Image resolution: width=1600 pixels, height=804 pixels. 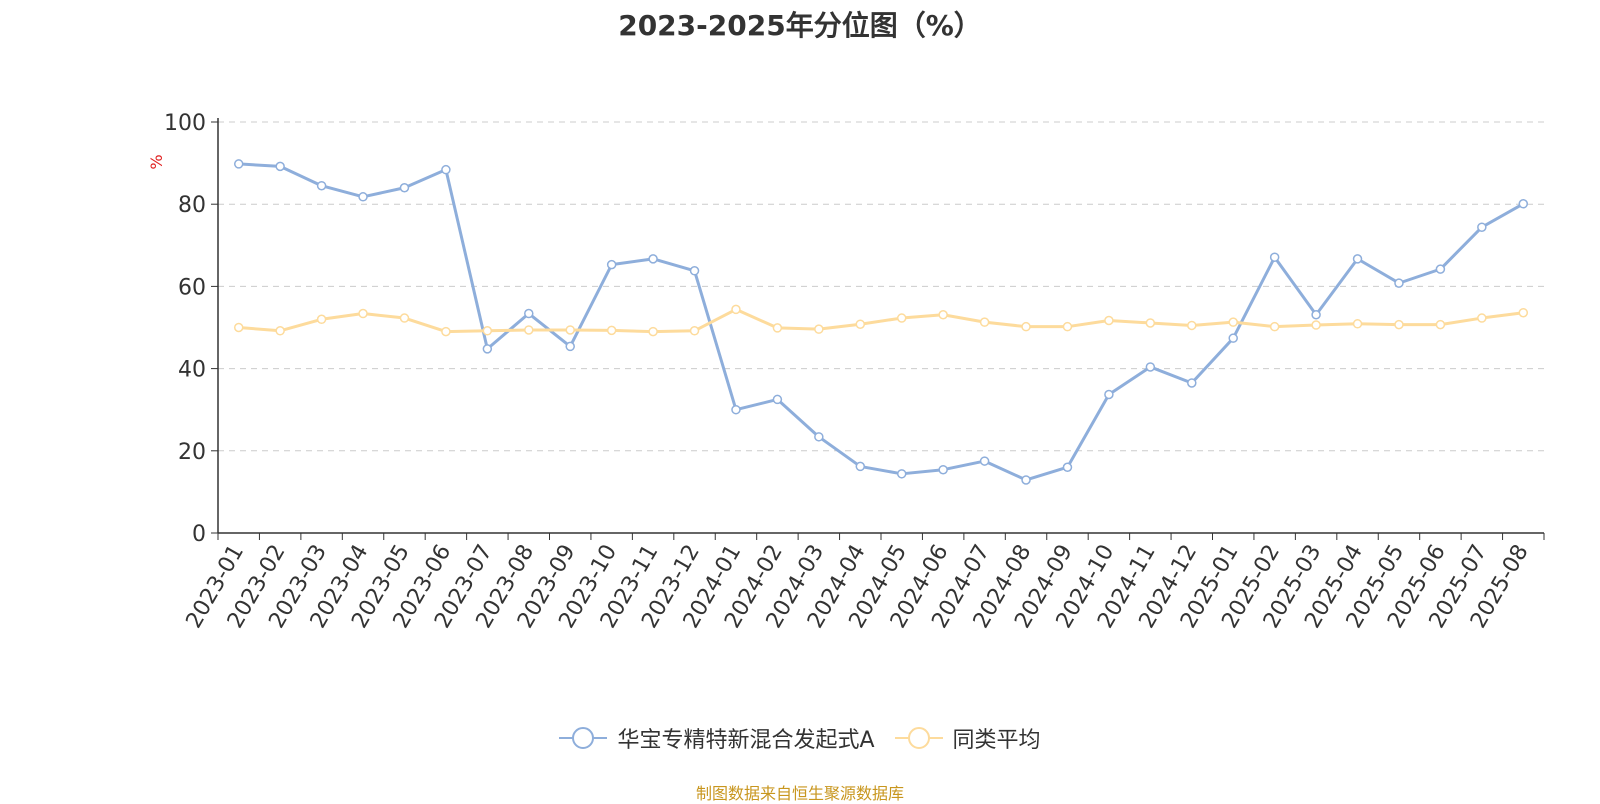 I want to click on y-tick-label: 80, so click(x=192, y=205).